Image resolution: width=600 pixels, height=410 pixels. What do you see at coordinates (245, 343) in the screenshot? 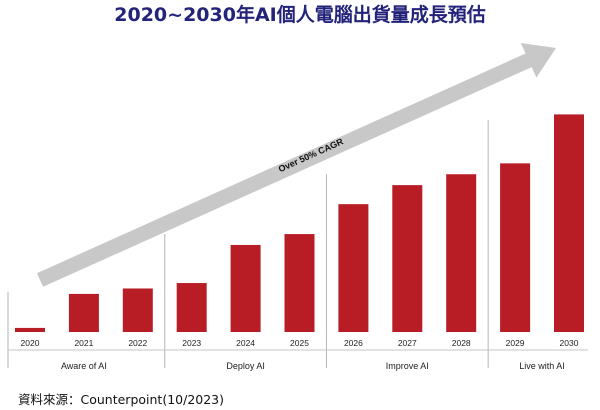
I see `x-tick-label: 2024` at bounding box center [245, 343].